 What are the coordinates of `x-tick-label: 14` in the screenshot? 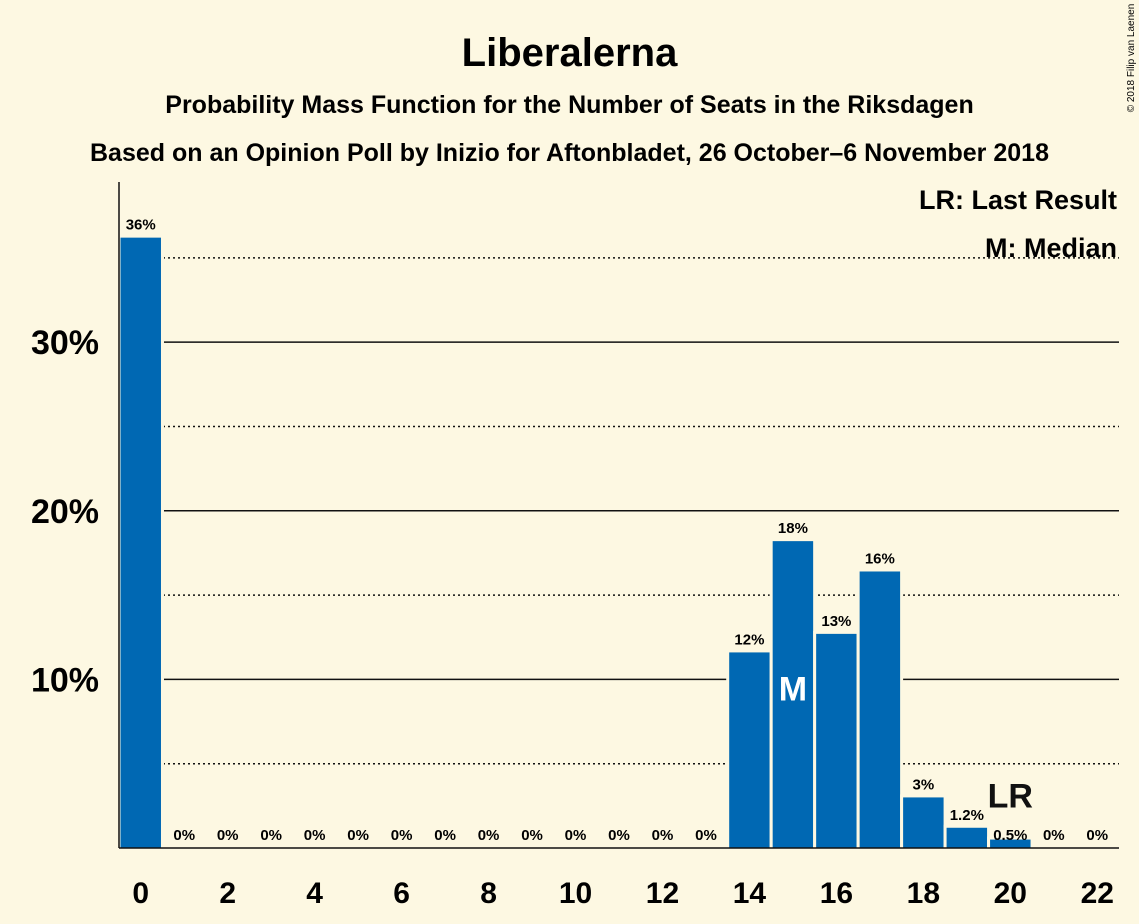 It's located at (750, 893).